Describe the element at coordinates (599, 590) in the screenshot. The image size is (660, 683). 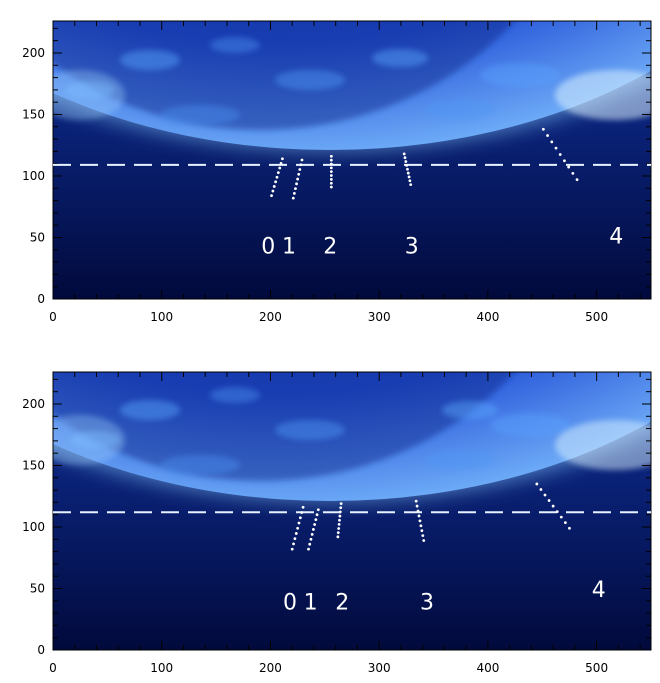
I see `region-label: 4` at that location.